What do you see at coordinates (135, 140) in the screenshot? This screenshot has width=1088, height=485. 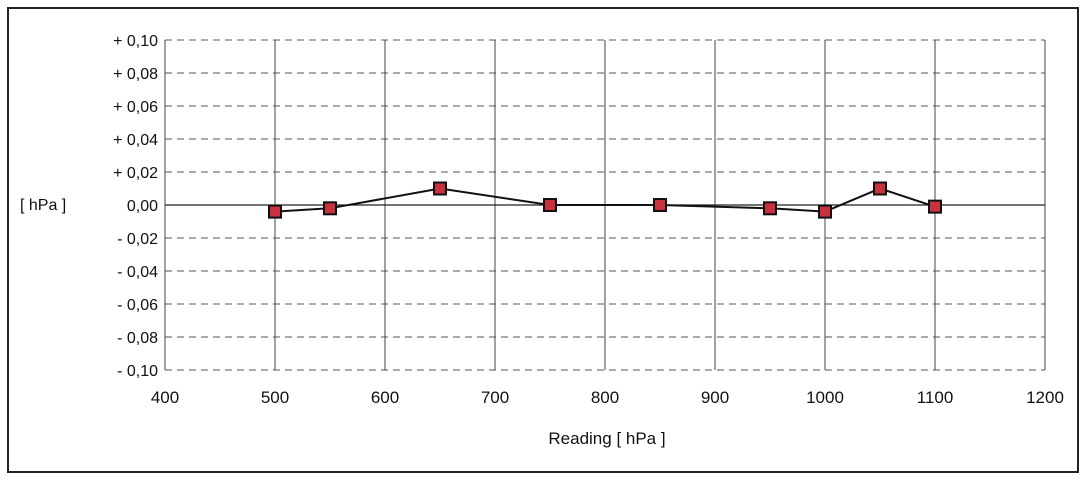 I see `y-tick-label: + 0,04` at bounding box center [135, 140].